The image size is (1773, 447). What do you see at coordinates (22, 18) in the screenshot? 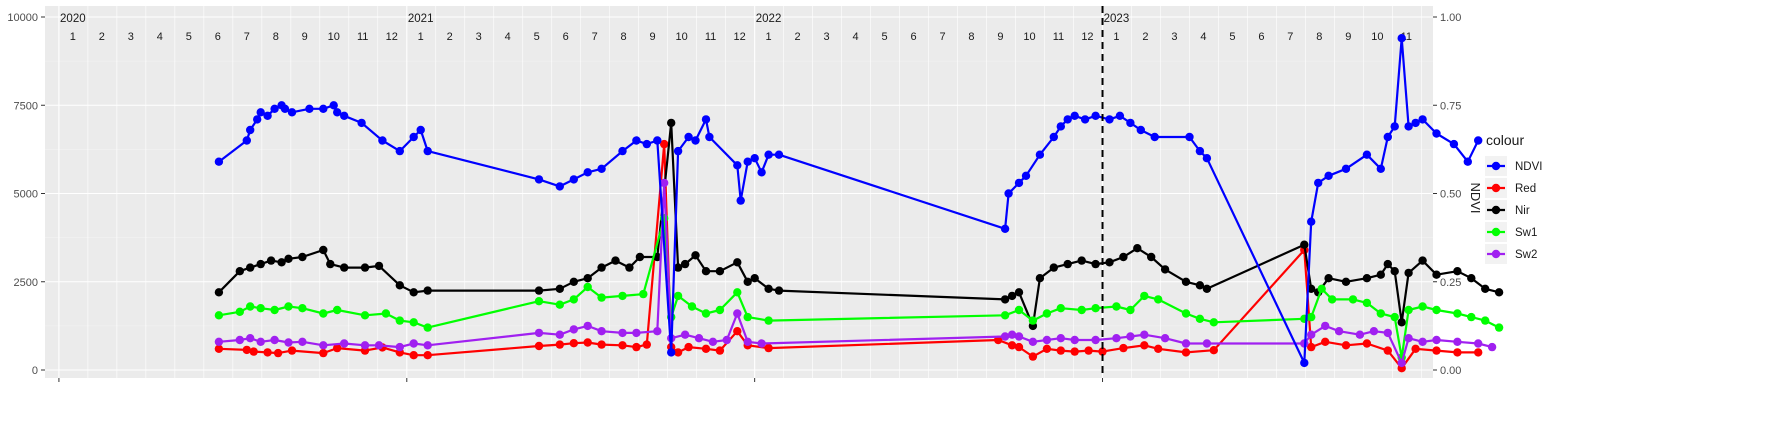
I see `y-tick-label: 10000` at bounding box center [22, 18].